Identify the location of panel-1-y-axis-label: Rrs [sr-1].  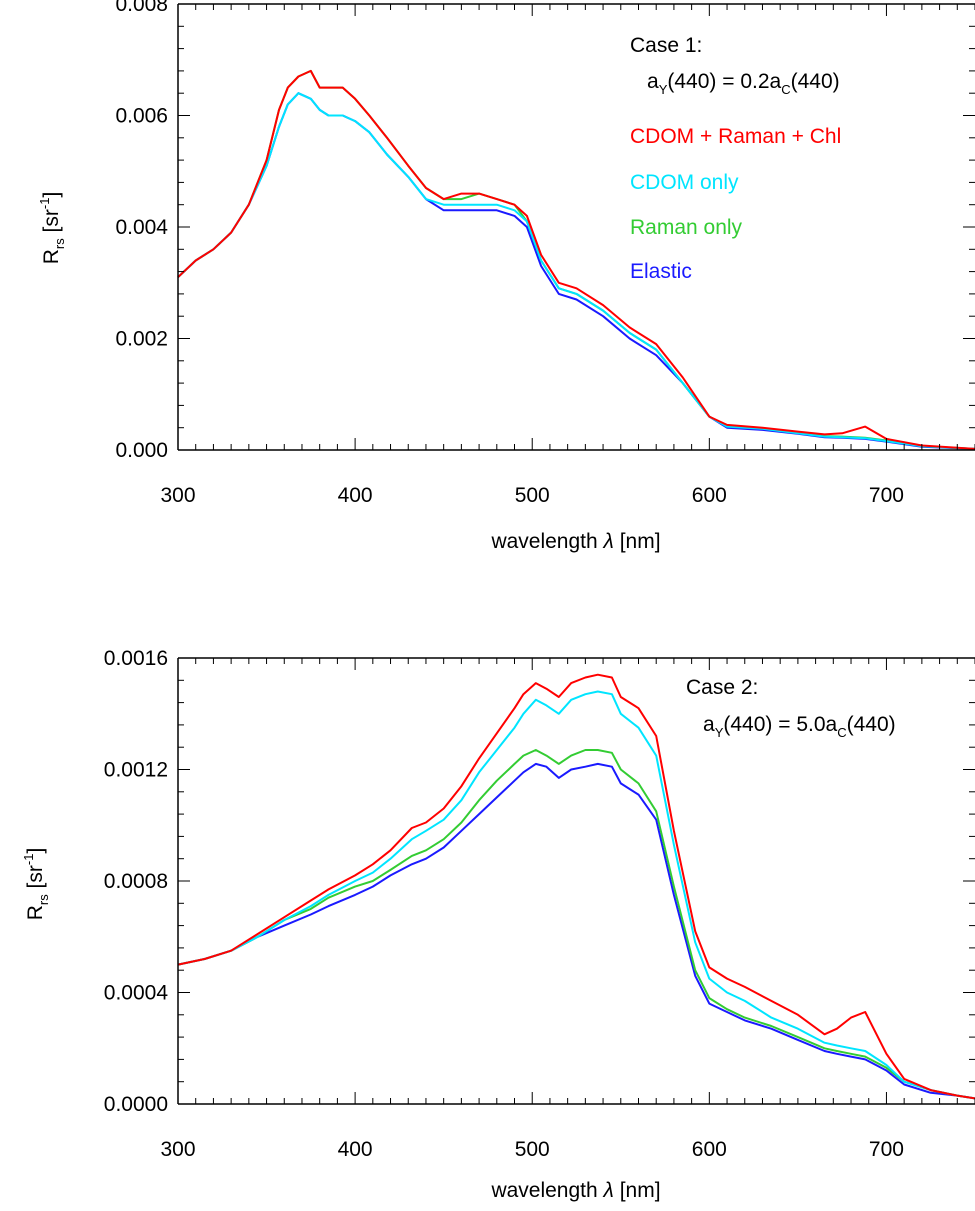
(52, 228).